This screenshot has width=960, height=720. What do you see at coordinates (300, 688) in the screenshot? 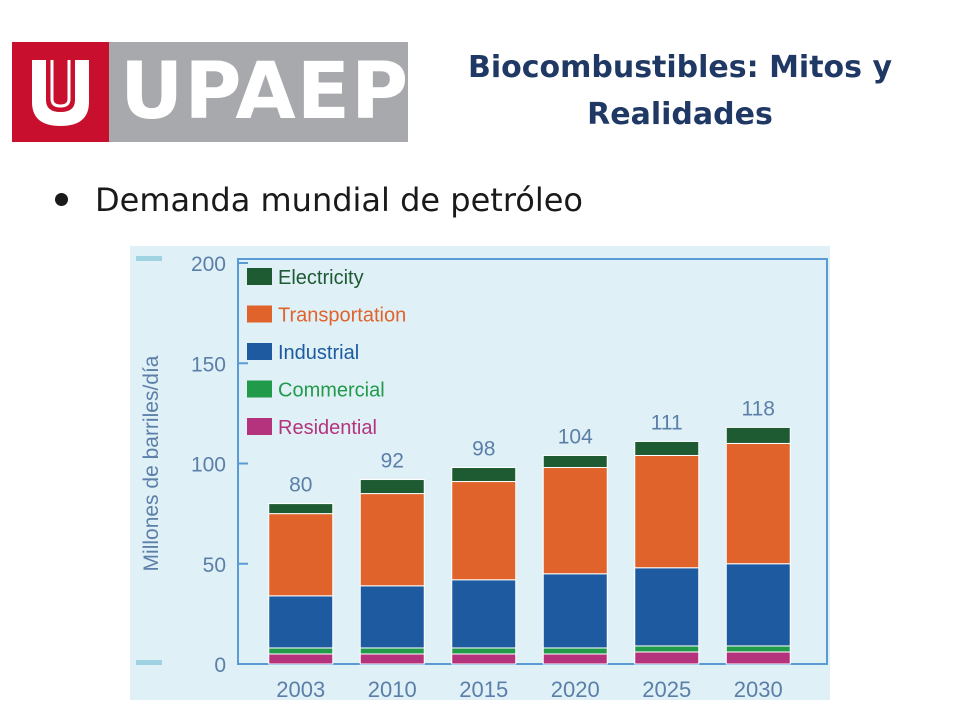
I see `x-tick-label: 2003` at bounding box center [300, 688].